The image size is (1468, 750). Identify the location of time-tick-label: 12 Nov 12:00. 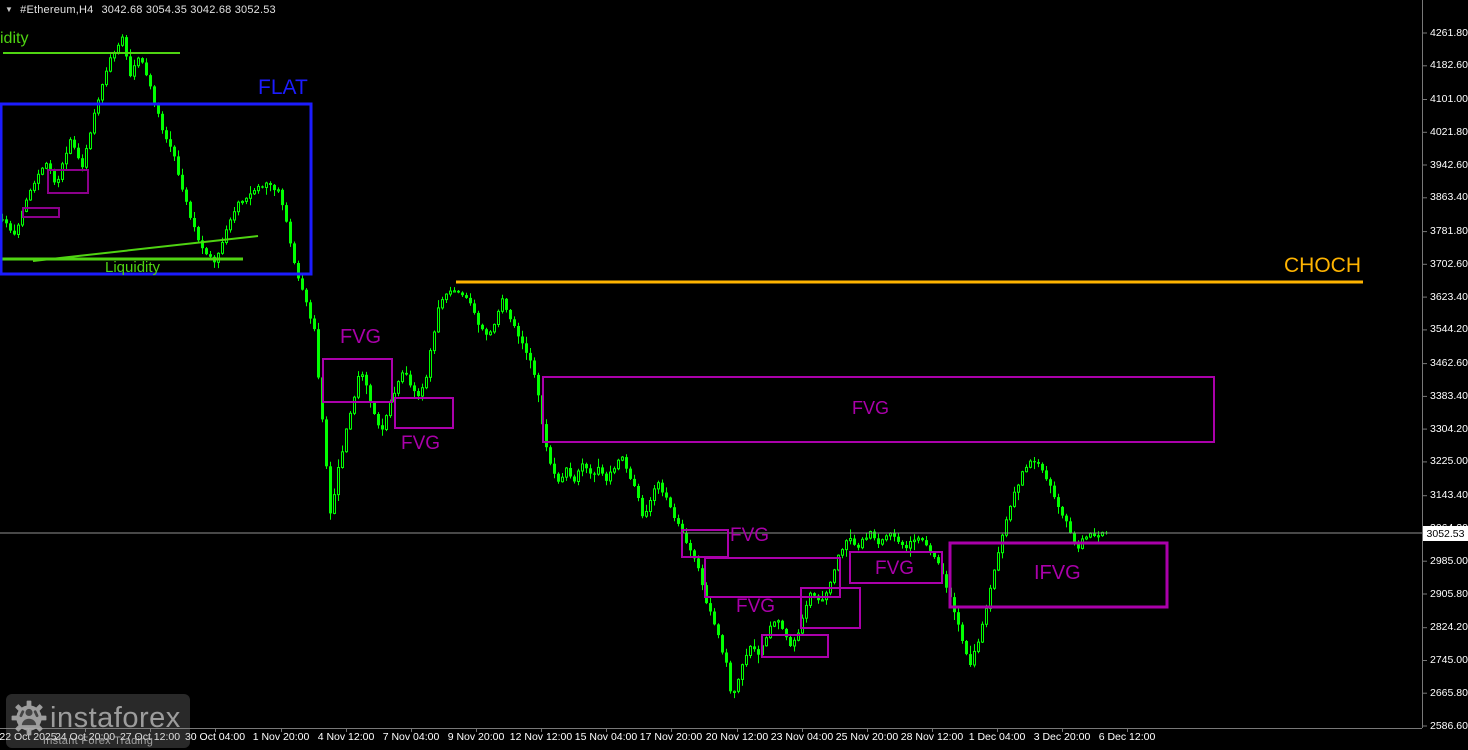
(541, 737).